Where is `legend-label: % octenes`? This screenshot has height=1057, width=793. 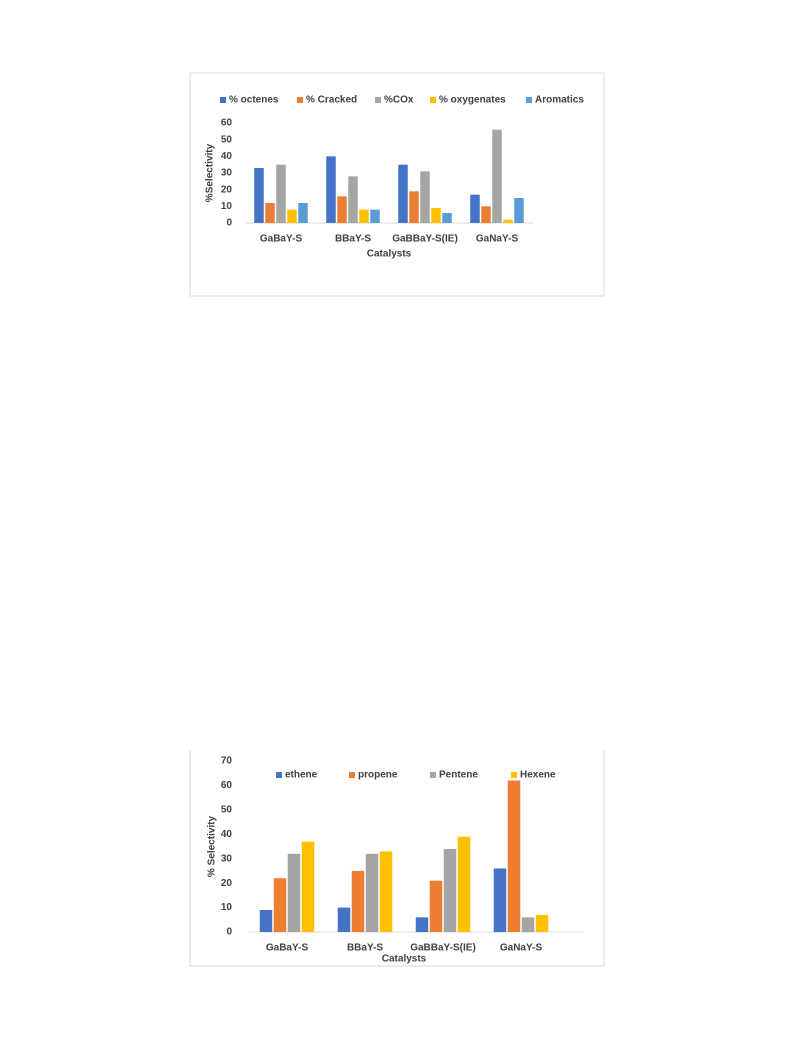
legend-label: % octenes is located at coordinates (254, 100).